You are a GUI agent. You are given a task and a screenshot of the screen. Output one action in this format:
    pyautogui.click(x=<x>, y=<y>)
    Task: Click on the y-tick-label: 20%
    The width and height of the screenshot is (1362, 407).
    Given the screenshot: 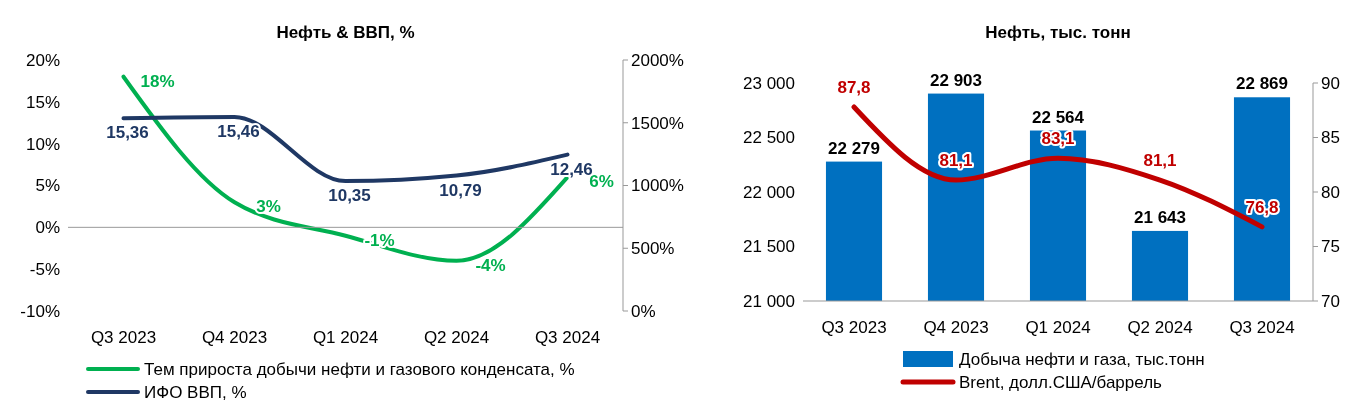 What is the action you would take?
    pyautogui.click(x=42, y=60)
    